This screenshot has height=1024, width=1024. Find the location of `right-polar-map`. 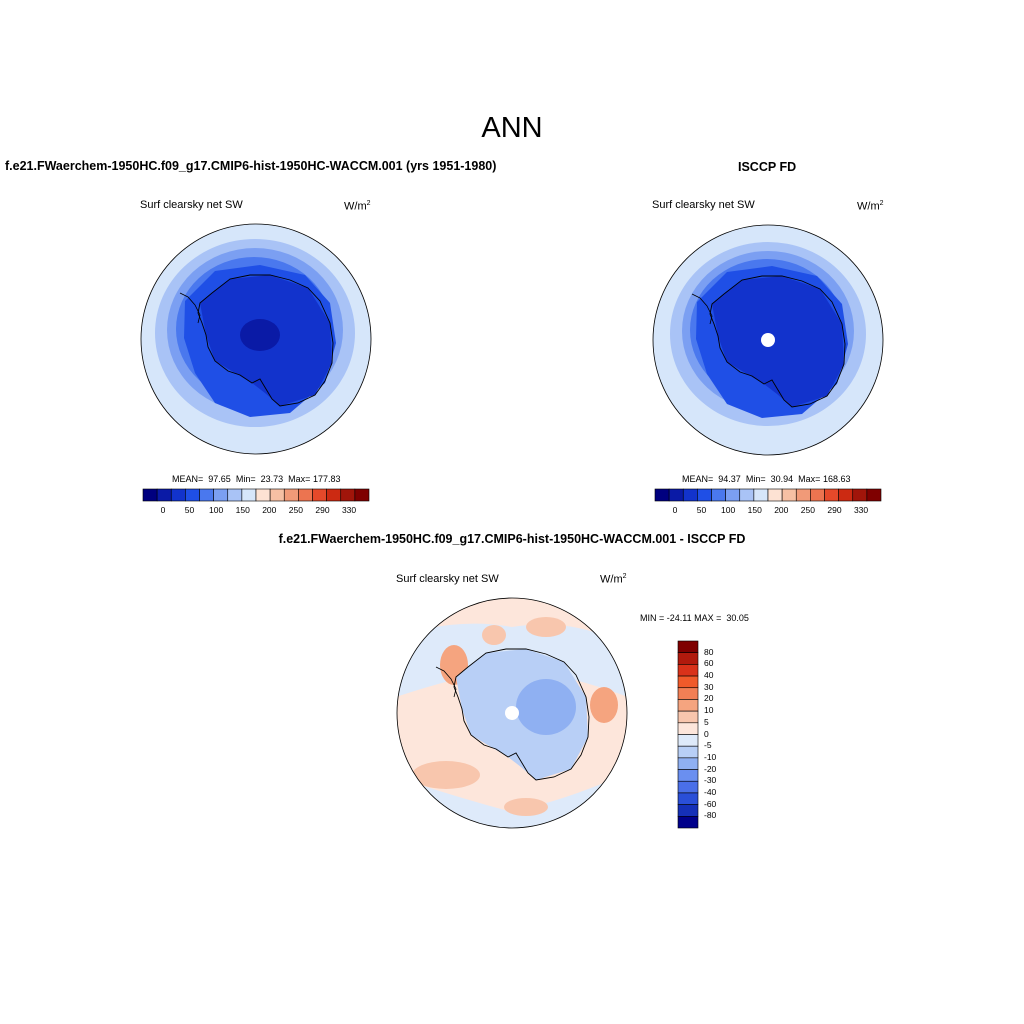

right-polar-map is located at coordinates (768, 340).